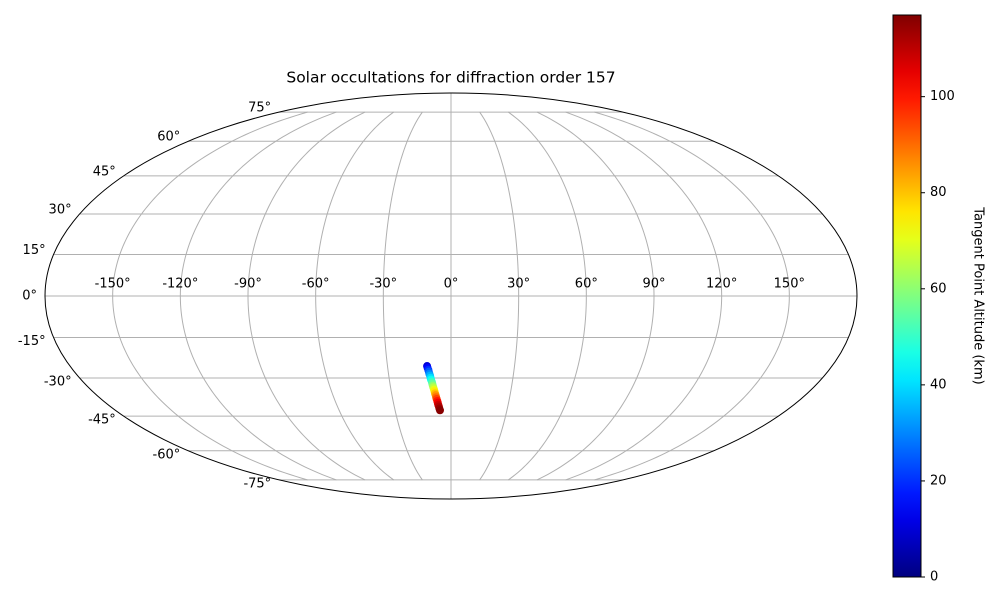  Describe the element at coordinates (934, 577) in the screenshot. I see `colorbar-tick-label: 0` at that location.